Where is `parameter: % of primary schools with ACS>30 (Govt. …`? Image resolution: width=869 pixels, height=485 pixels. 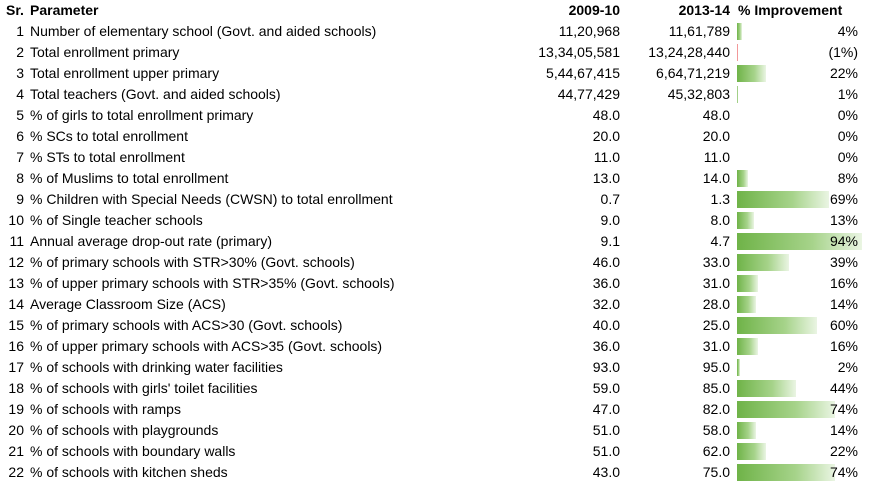
parameter: % of primary schools with ACS>30 (Govt. … is located at coordinates (186, 325).